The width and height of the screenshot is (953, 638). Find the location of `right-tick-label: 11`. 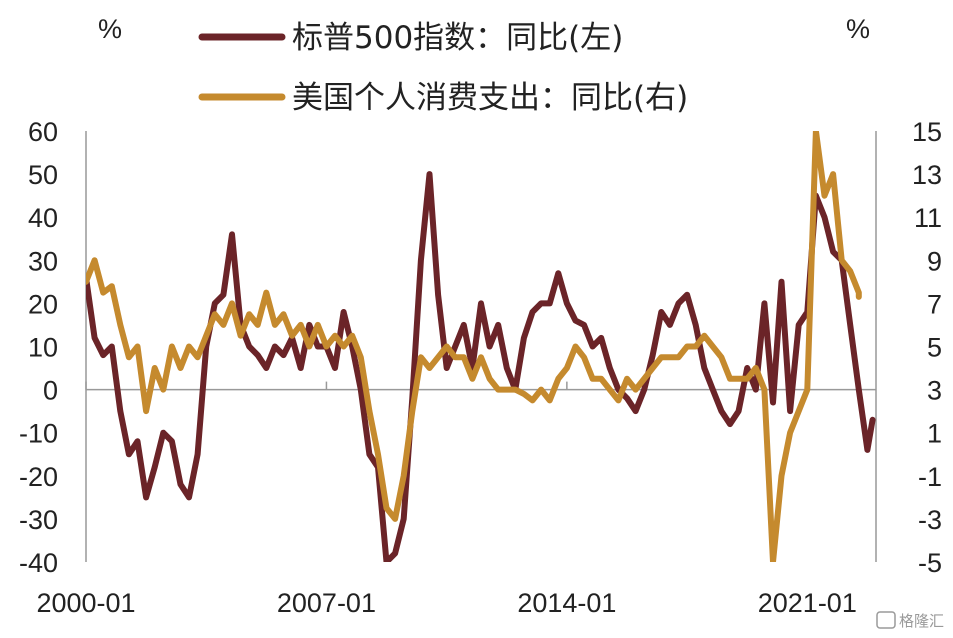

right-tick-label: 11 is located at coordinates (928, 218).